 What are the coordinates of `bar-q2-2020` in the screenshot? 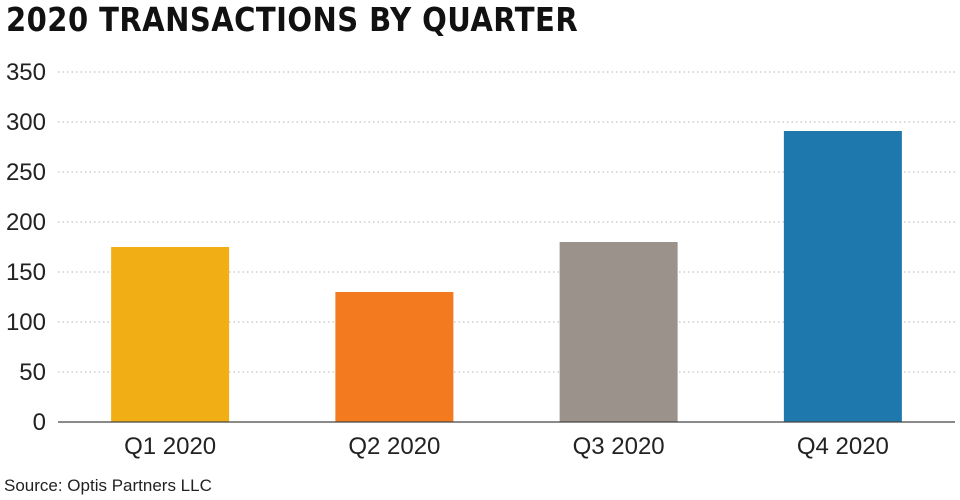 It's located at (394, 357).